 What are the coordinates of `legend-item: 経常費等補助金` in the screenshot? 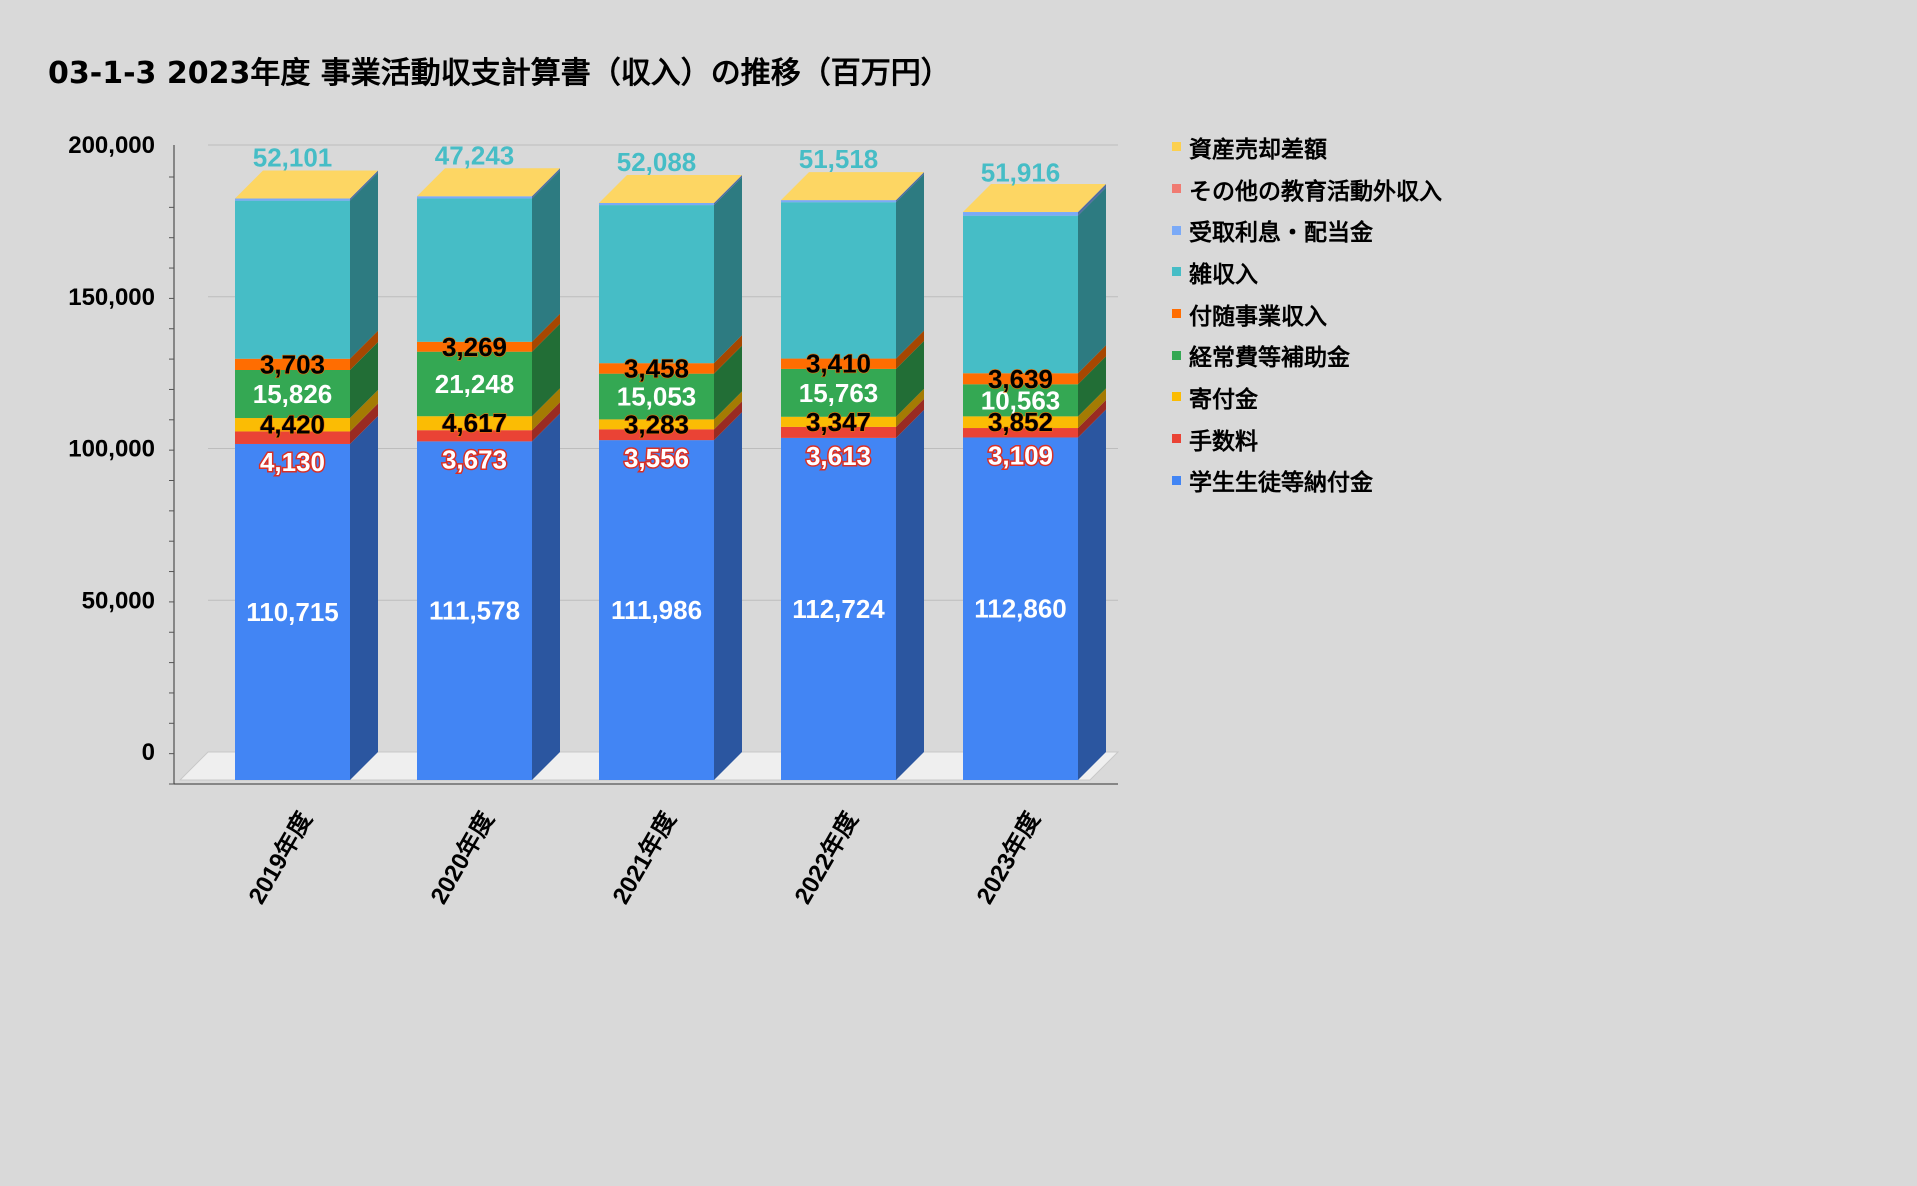 It's located at (1307, 355).